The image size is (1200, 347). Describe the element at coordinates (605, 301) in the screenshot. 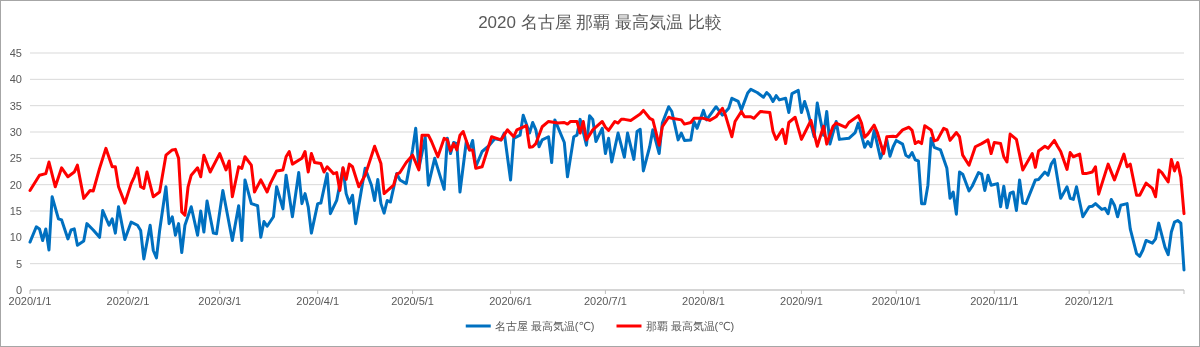

I see `x-tick-label: 2020/7/1` at that location.